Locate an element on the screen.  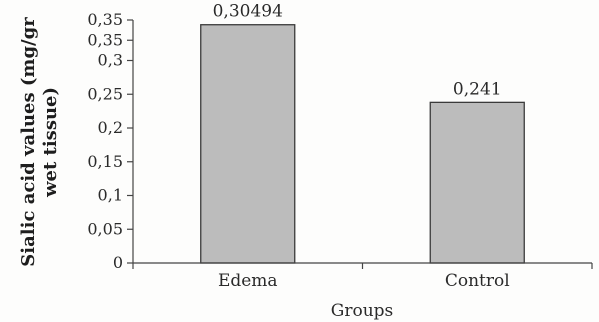
y-tick-label: 0,05 is located at coordinates (105, 228).